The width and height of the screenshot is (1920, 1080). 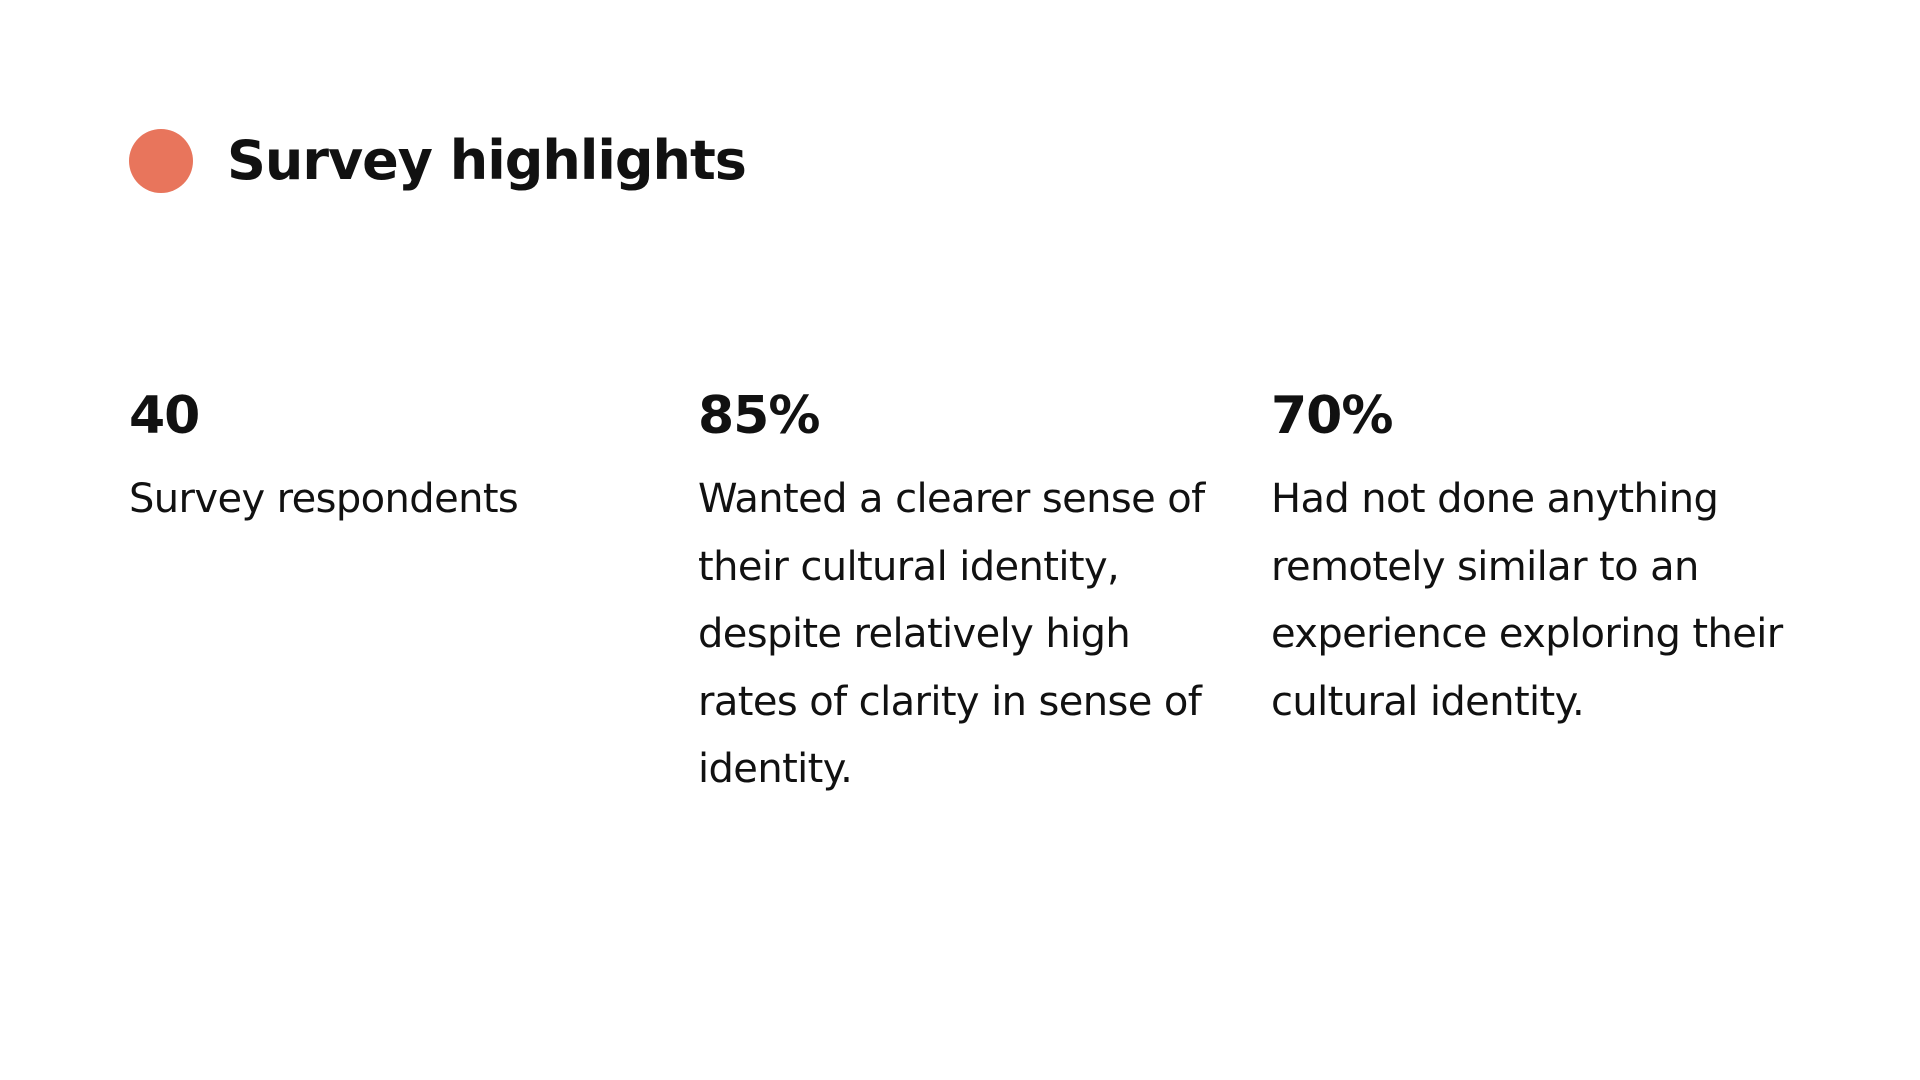 I want to click on slide-header: Survey highlights, so click(x=438, y=161).